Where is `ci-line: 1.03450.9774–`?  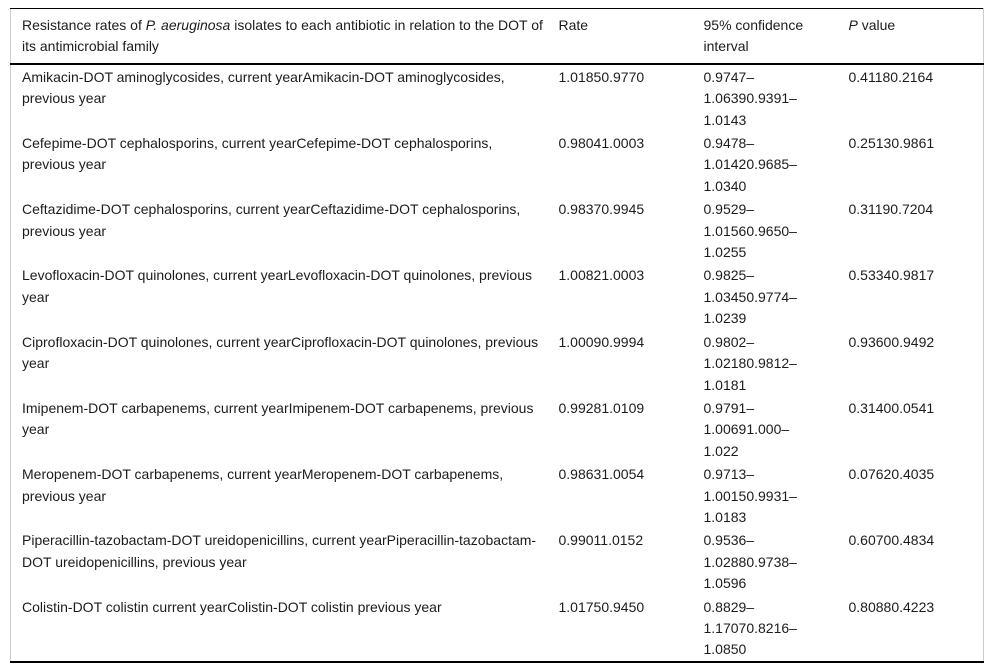
ci-line: 1.03450.9774– is located at coordinates (750, 296).